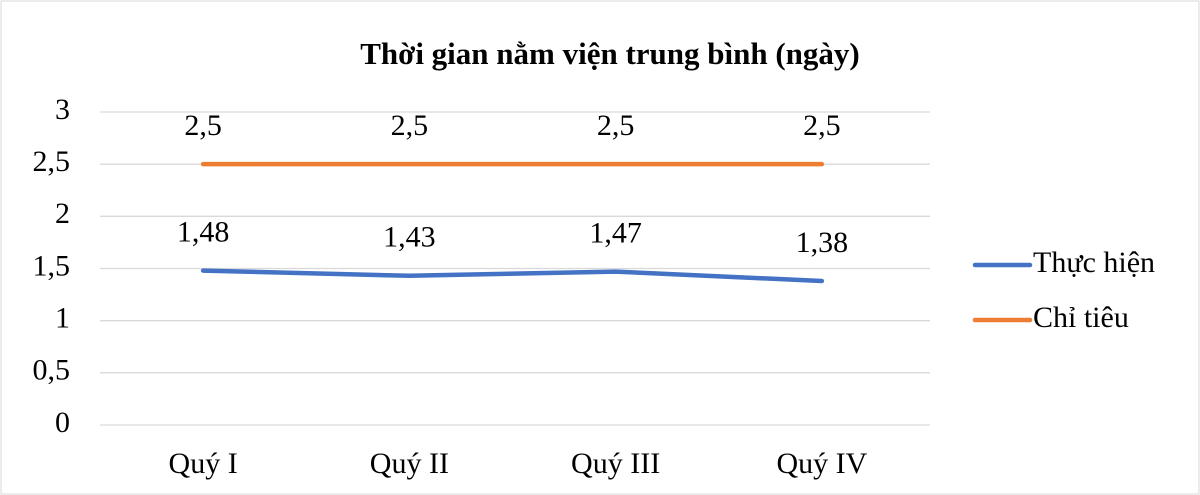 Image resolution: width=1200 pixels, height=495 pixels. What do you see at coordinates (1094, 262) in the screenshot?
I see `legend-label: Thực hiện` at bounding box center [1094, 262].